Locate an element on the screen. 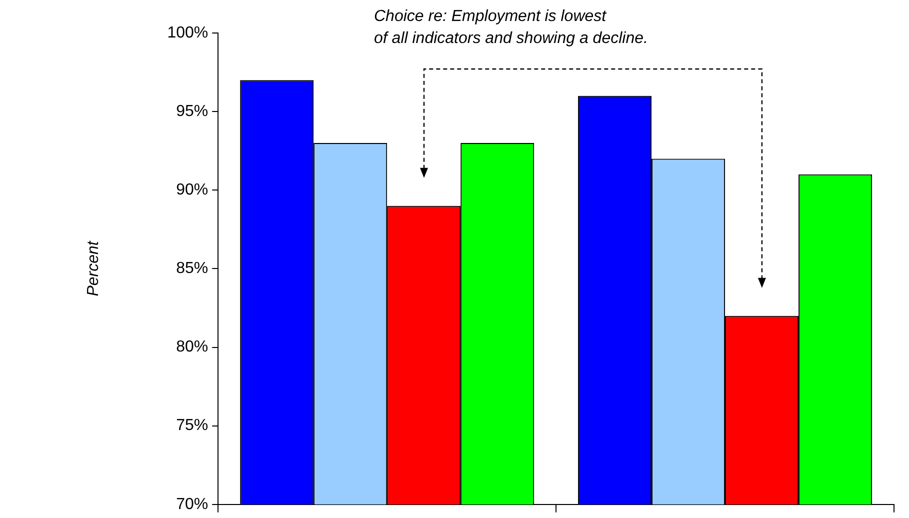 This screenshot has height=518, width=909. y-tick-label: 90% is located at coordinates (192, 190).